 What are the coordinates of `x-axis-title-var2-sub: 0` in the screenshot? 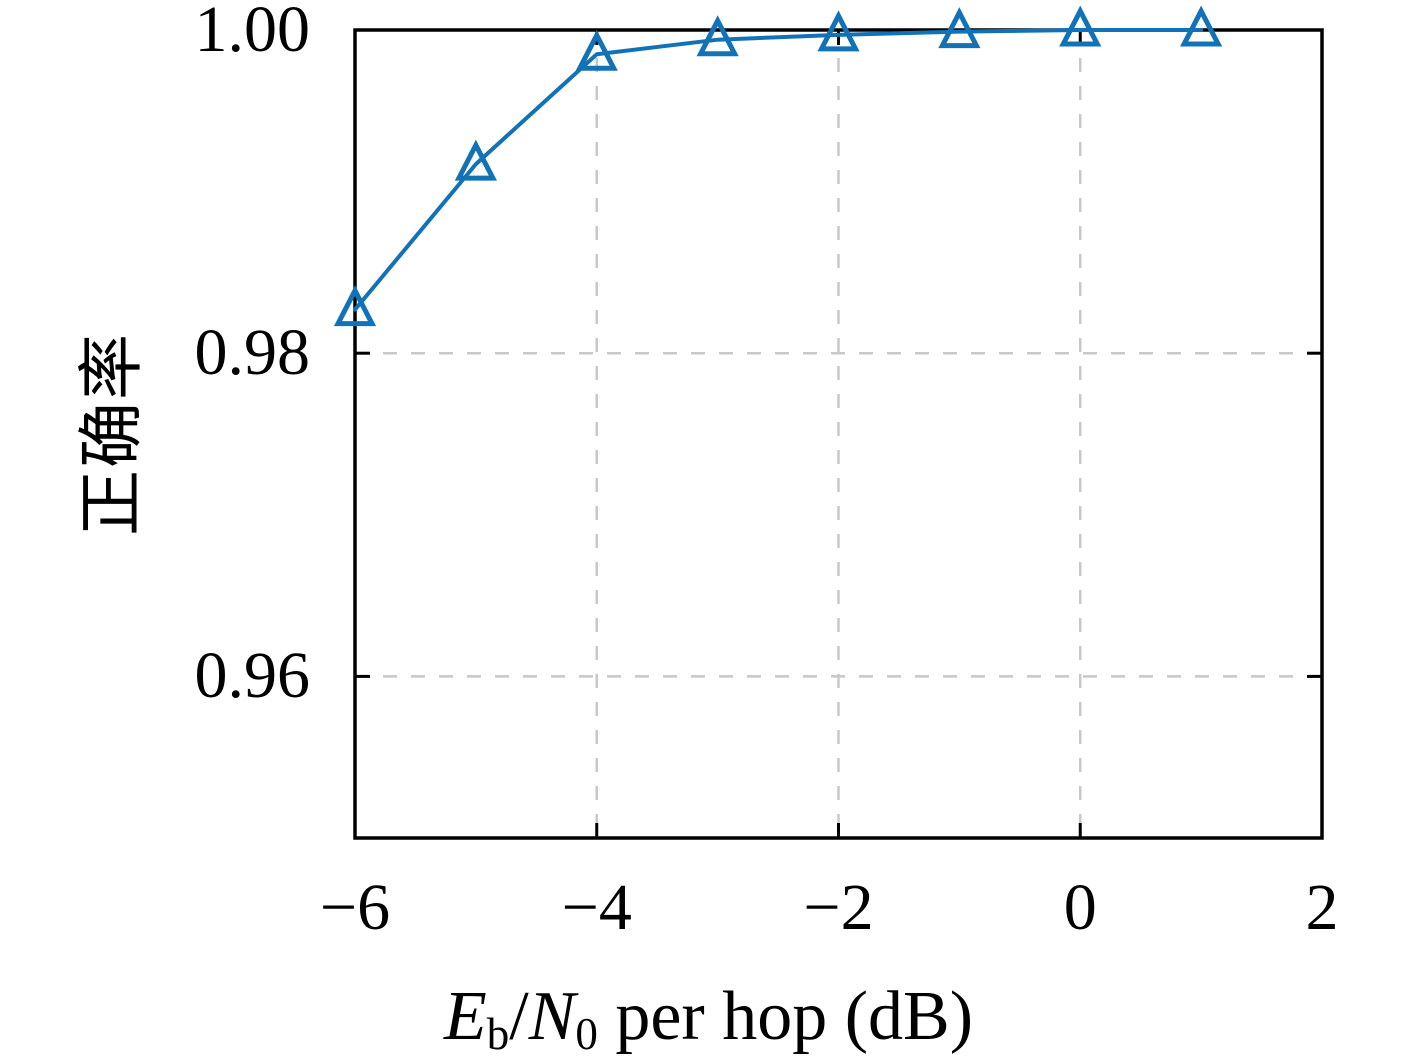 It's located at (586, 1034).